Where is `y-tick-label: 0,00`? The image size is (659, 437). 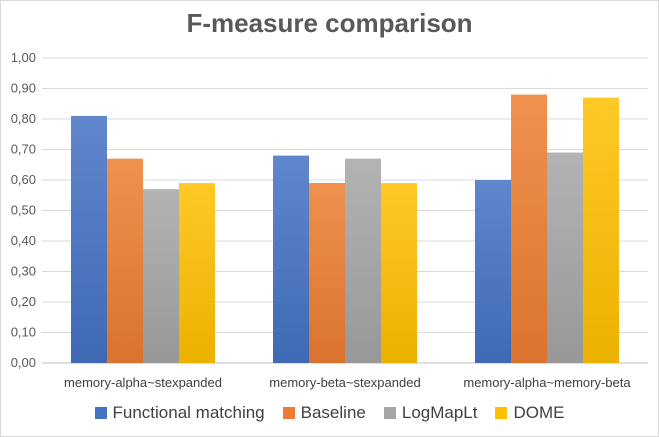
y-tick-label: 0,00 is located at coordinates (23, 362).